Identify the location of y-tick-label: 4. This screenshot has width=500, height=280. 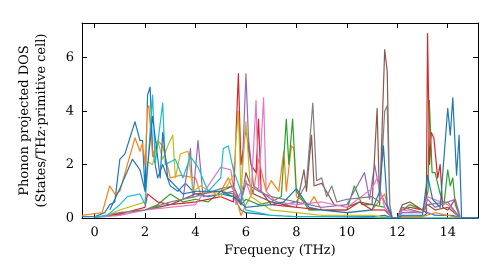
(70, 111).